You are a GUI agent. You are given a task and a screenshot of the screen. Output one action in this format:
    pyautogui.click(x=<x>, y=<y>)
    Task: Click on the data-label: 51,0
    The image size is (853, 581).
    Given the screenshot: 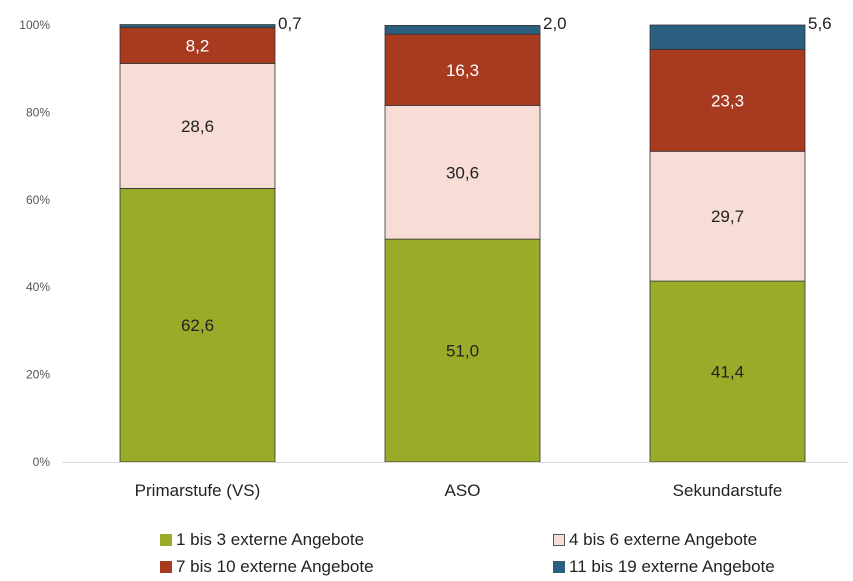 What is the action you would take?
    pyautogui.click(x=462, y=351)
    